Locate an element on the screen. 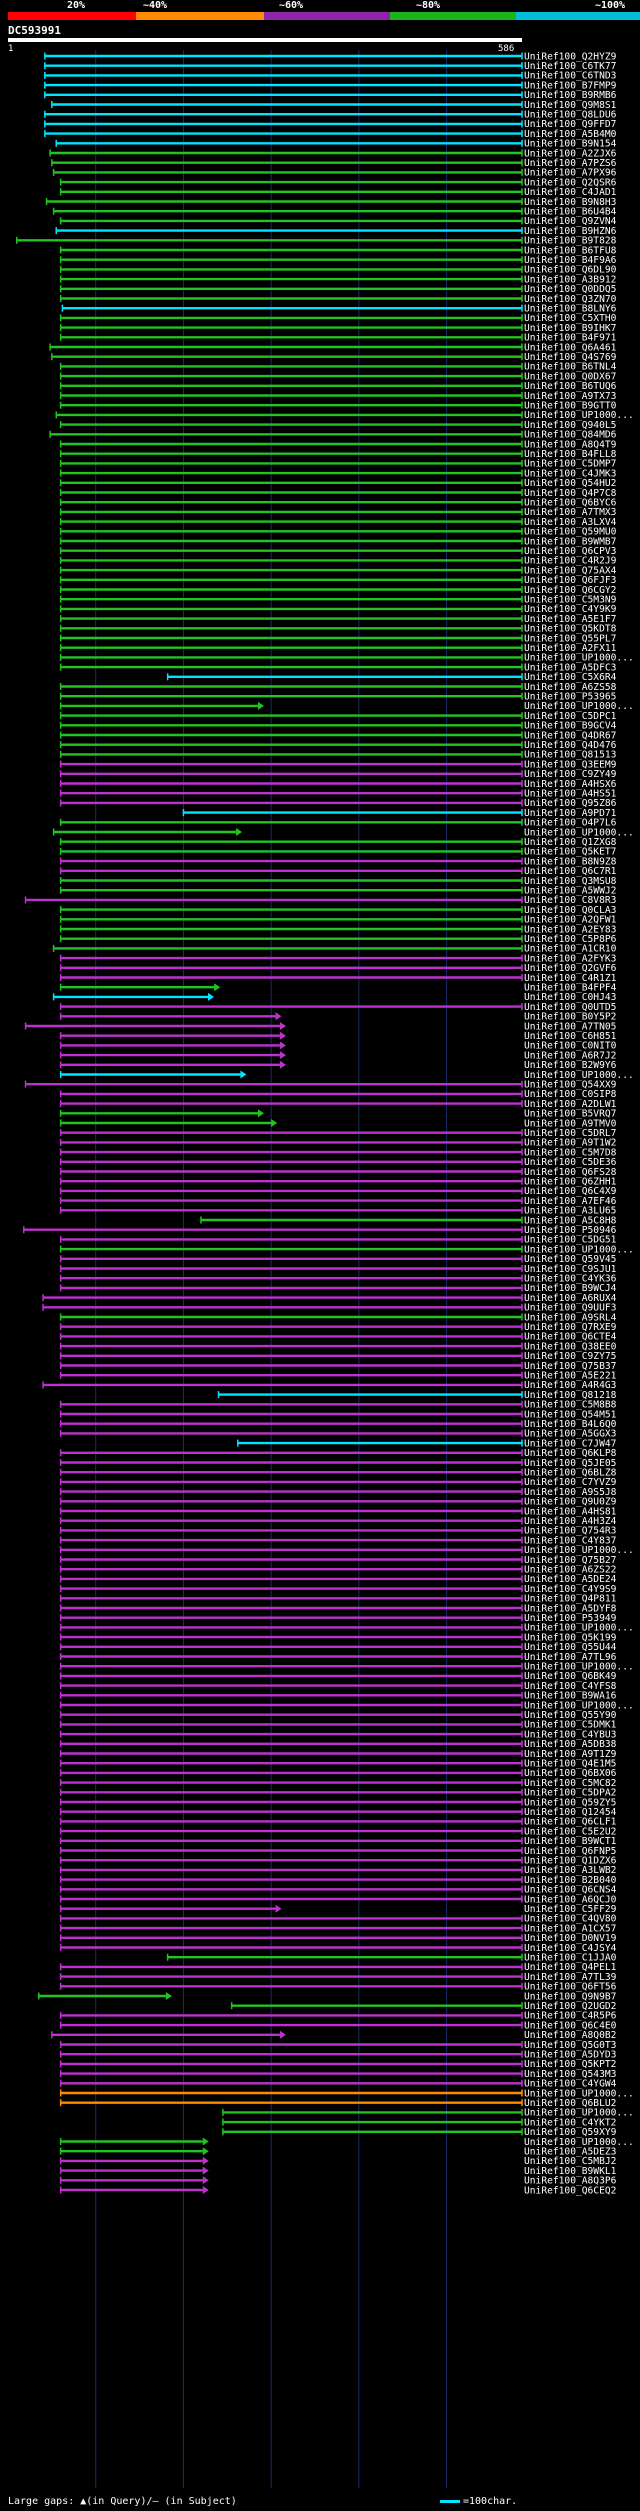 The height and width of the screenshot is (2511, 640). hit-label: UniRef100_Q55U44 is located at coordinates (570, 1647).